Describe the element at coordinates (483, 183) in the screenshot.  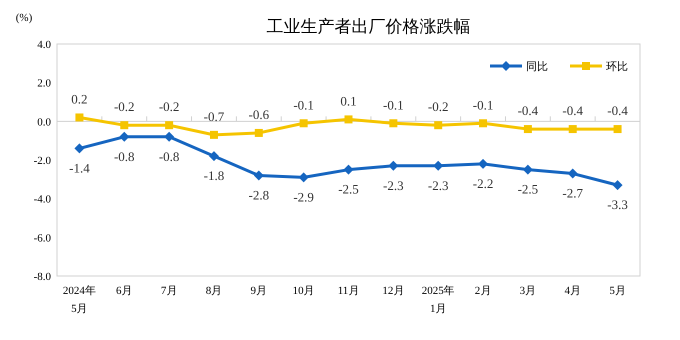
I see `data-label: -2.2` at that location.